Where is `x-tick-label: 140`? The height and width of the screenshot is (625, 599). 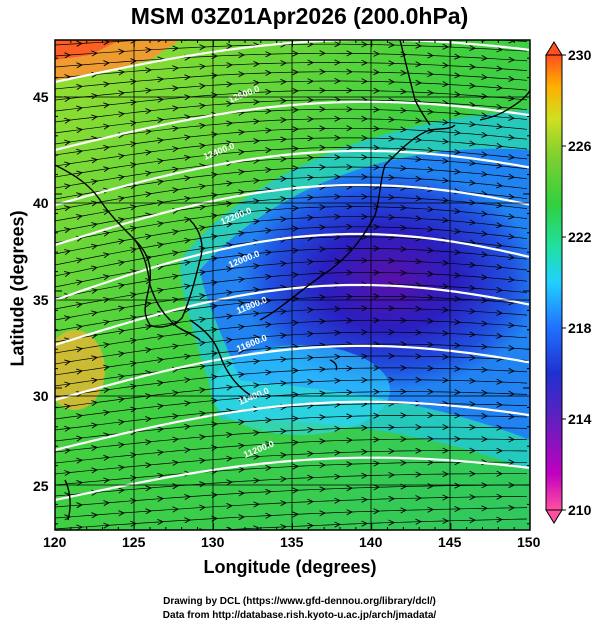 x-tick-label: 140 is located at coordinates (371, 542).